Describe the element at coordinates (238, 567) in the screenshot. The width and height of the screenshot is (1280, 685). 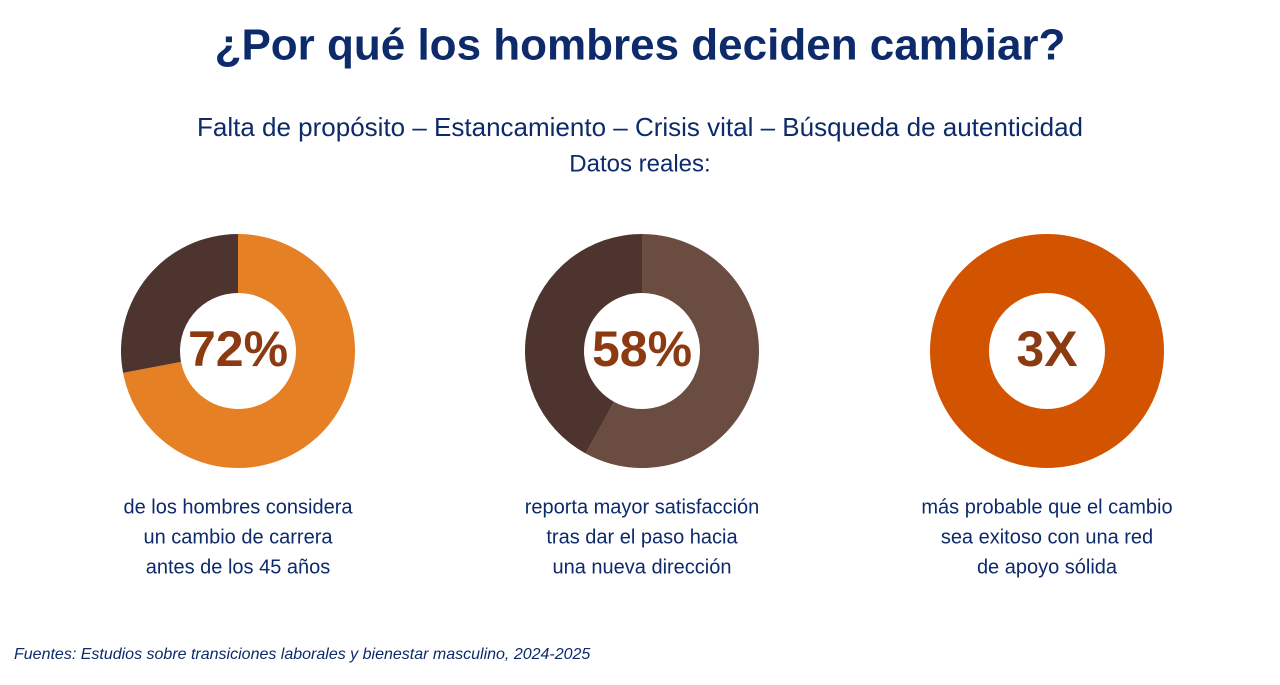
I see `caption-line: antes de los 45 años` at that location.